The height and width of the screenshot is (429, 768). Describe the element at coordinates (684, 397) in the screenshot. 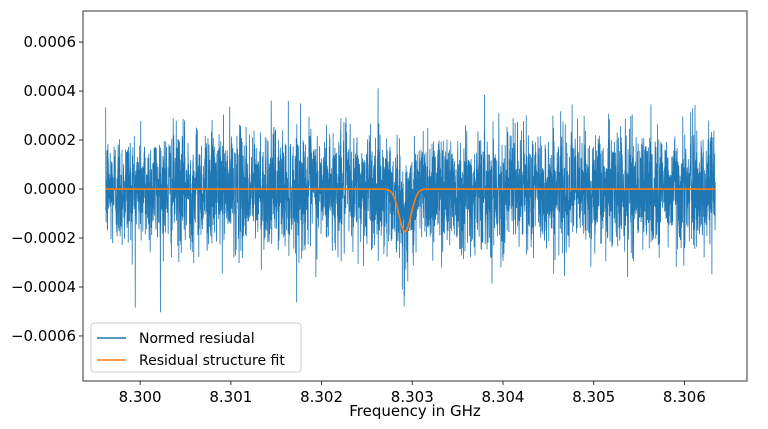

I see `x-tick-label: 8.306` at that location.